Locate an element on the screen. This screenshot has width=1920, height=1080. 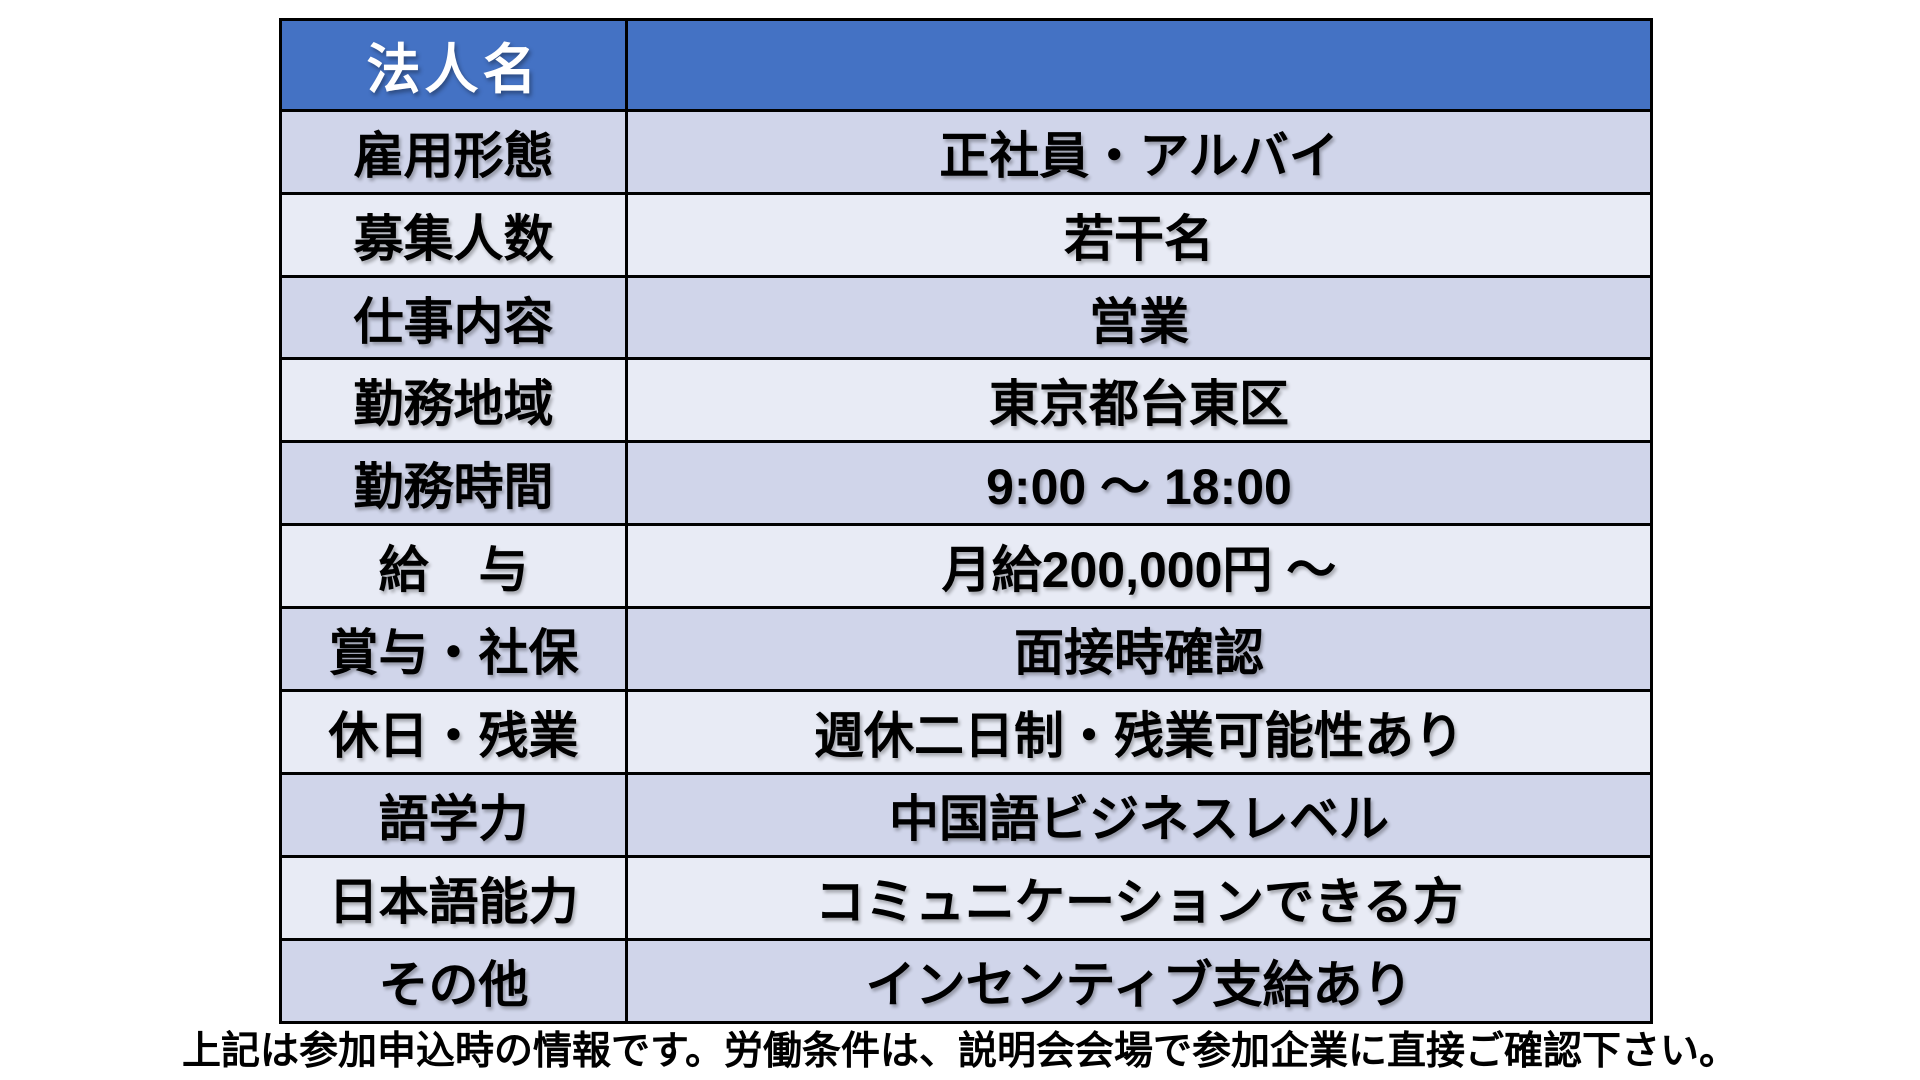
table-row: 語学力 中国語ビジネスレベル is located at coordinates (966, 815).